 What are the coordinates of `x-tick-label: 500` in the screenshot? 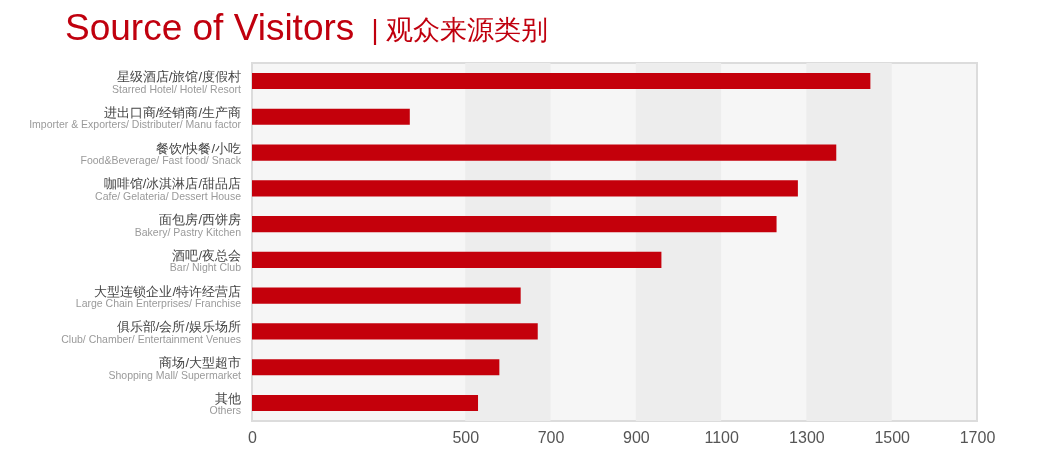 It's located at (466, 437).